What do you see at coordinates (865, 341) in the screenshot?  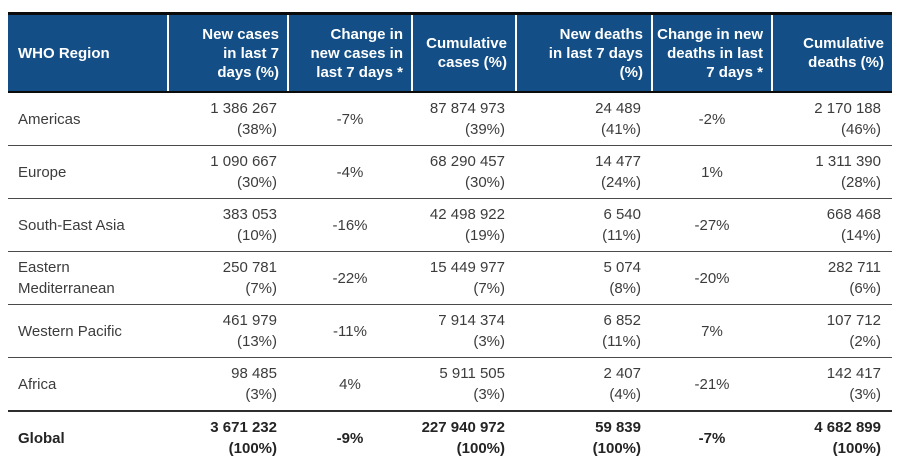 I see `cumulative-deaths-pct: (2%)` at bounding box center [865, 341].